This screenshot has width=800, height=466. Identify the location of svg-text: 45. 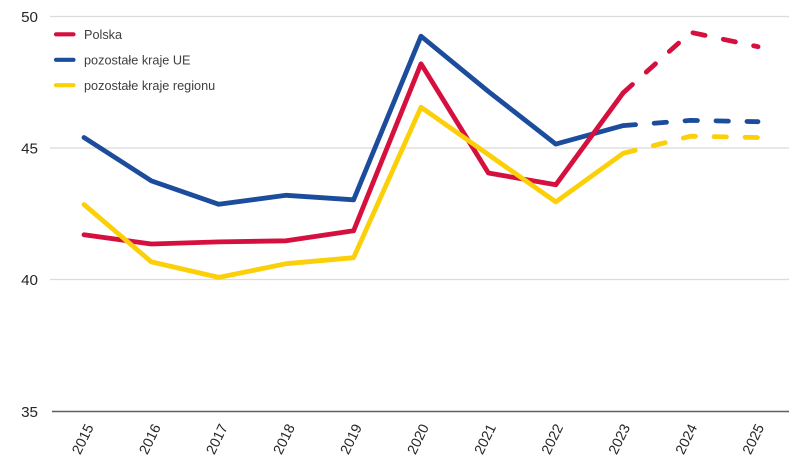
(29, 149).